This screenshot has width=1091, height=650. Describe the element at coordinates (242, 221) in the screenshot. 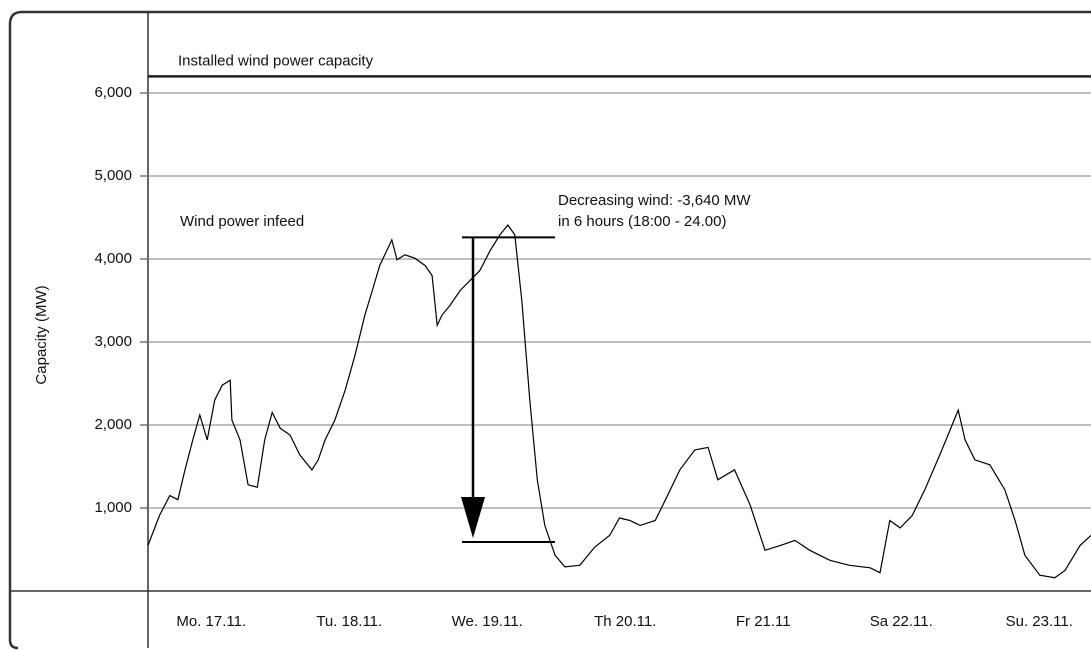

I see `series-label: Wind power infeed` at that location.